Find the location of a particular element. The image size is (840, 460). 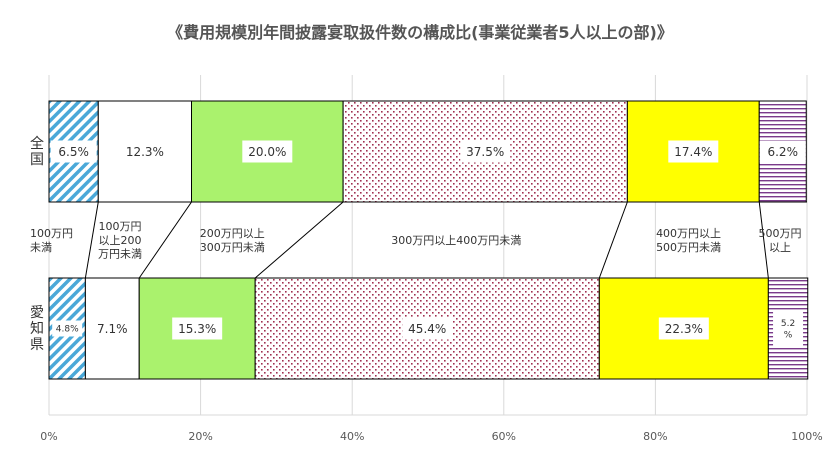

data-label: 12.3% is located at coordinates (145, 152).